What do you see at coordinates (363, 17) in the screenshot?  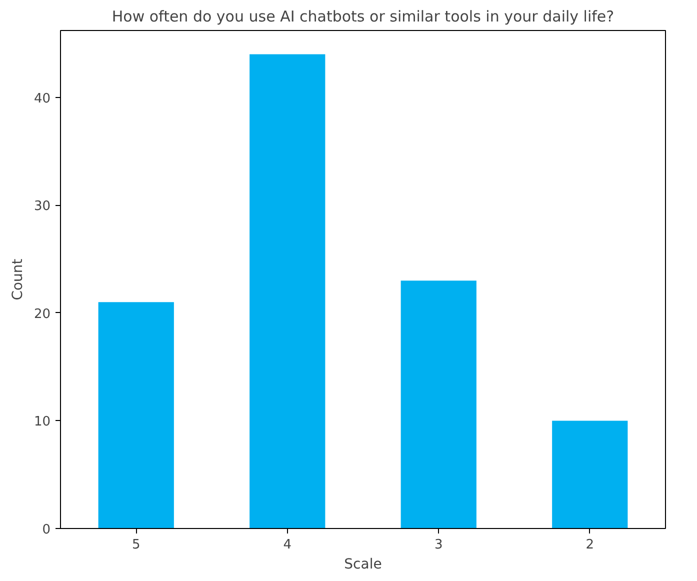 I see `chart-title: How often do you use AI chatbots or similar tools in your daily life?` at bounding box center [363, 17].